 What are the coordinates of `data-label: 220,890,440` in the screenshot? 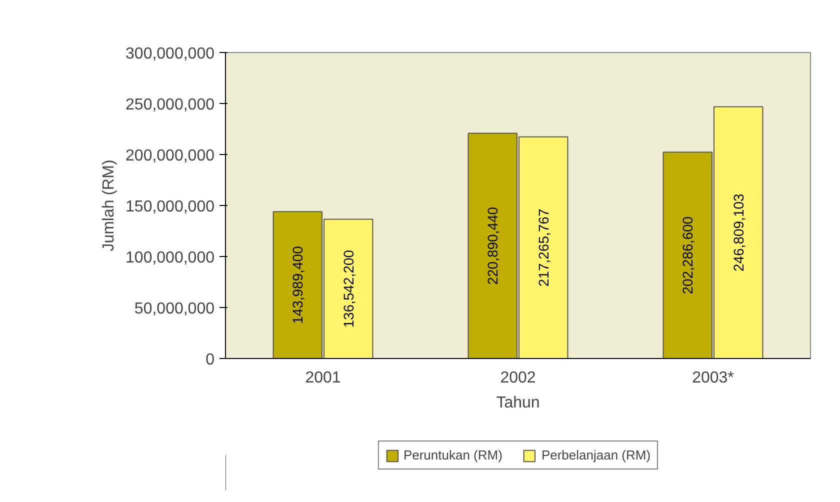 It's located at (492, 245).